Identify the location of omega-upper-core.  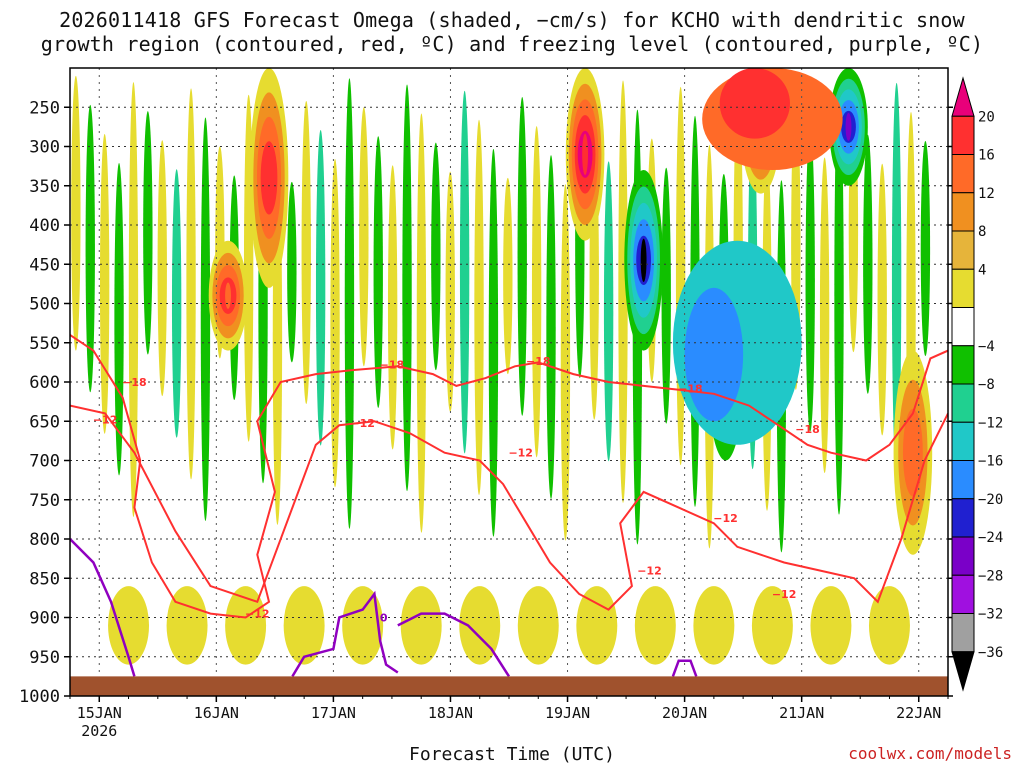
(754, 103).